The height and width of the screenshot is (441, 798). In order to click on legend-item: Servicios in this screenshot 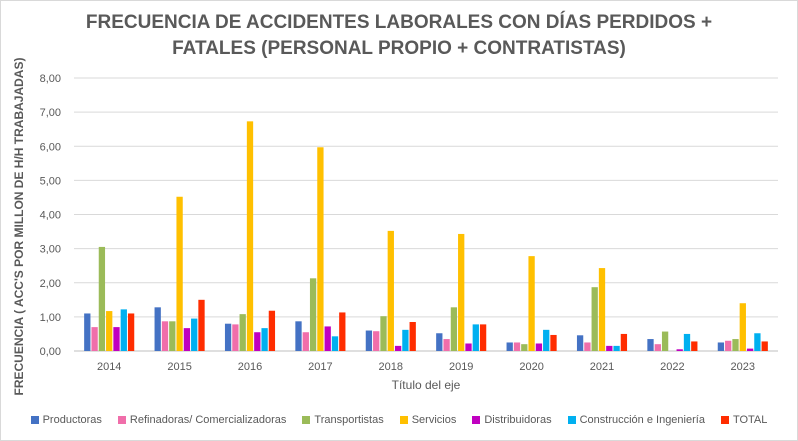, I will do `click(428, 420)`.